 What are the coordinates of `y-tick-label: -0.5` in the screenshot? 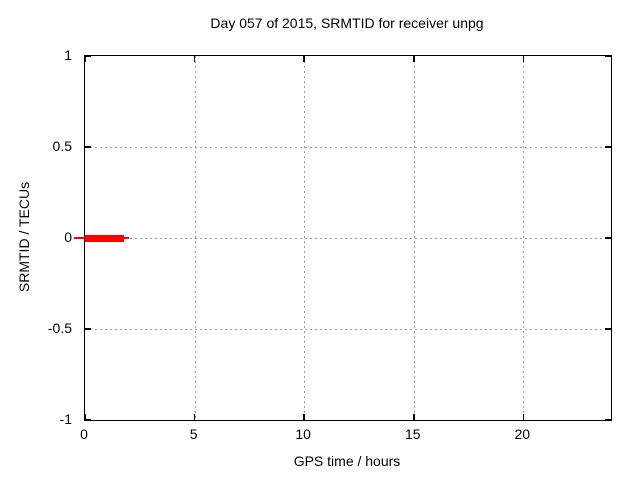 It's located at (59, 328).